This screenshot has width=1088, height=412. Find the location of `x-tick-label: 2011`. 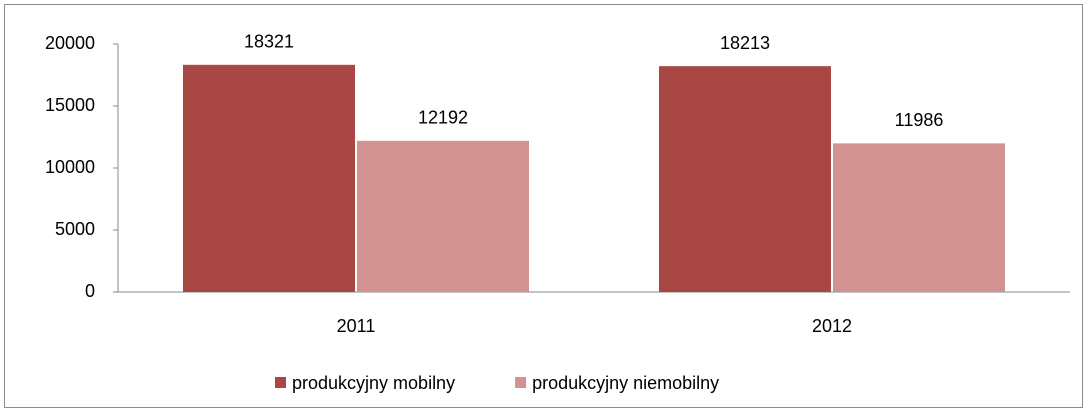

x-tick-label: 2011 is located at coordinates (356, 326).